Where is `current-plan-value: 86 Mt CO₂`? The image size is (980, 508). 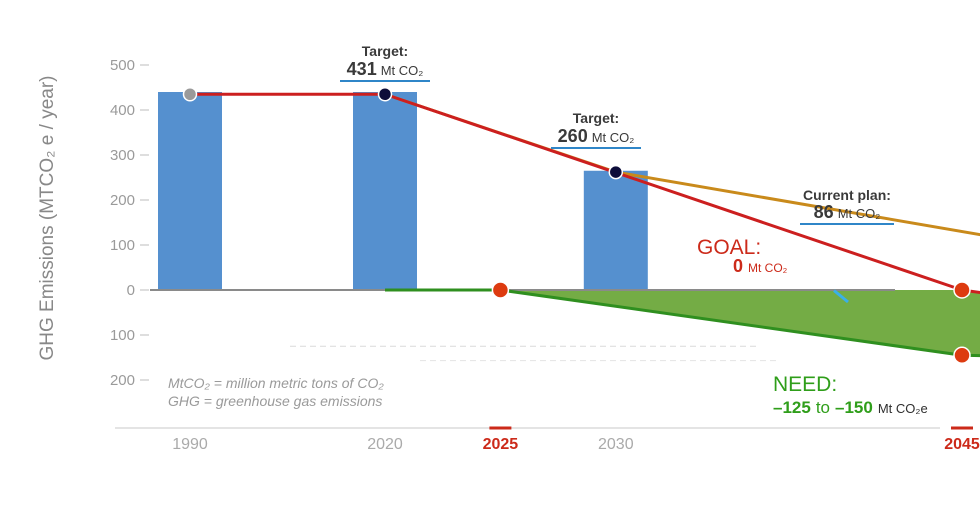
current-plan-value: 86 Mt CO₂ is located at coordinates (847, 212).